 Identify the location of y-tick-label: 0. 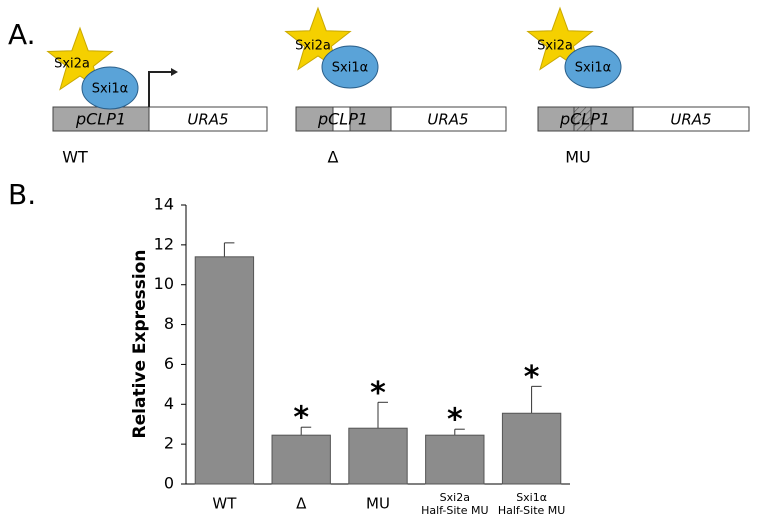
(169, 483).